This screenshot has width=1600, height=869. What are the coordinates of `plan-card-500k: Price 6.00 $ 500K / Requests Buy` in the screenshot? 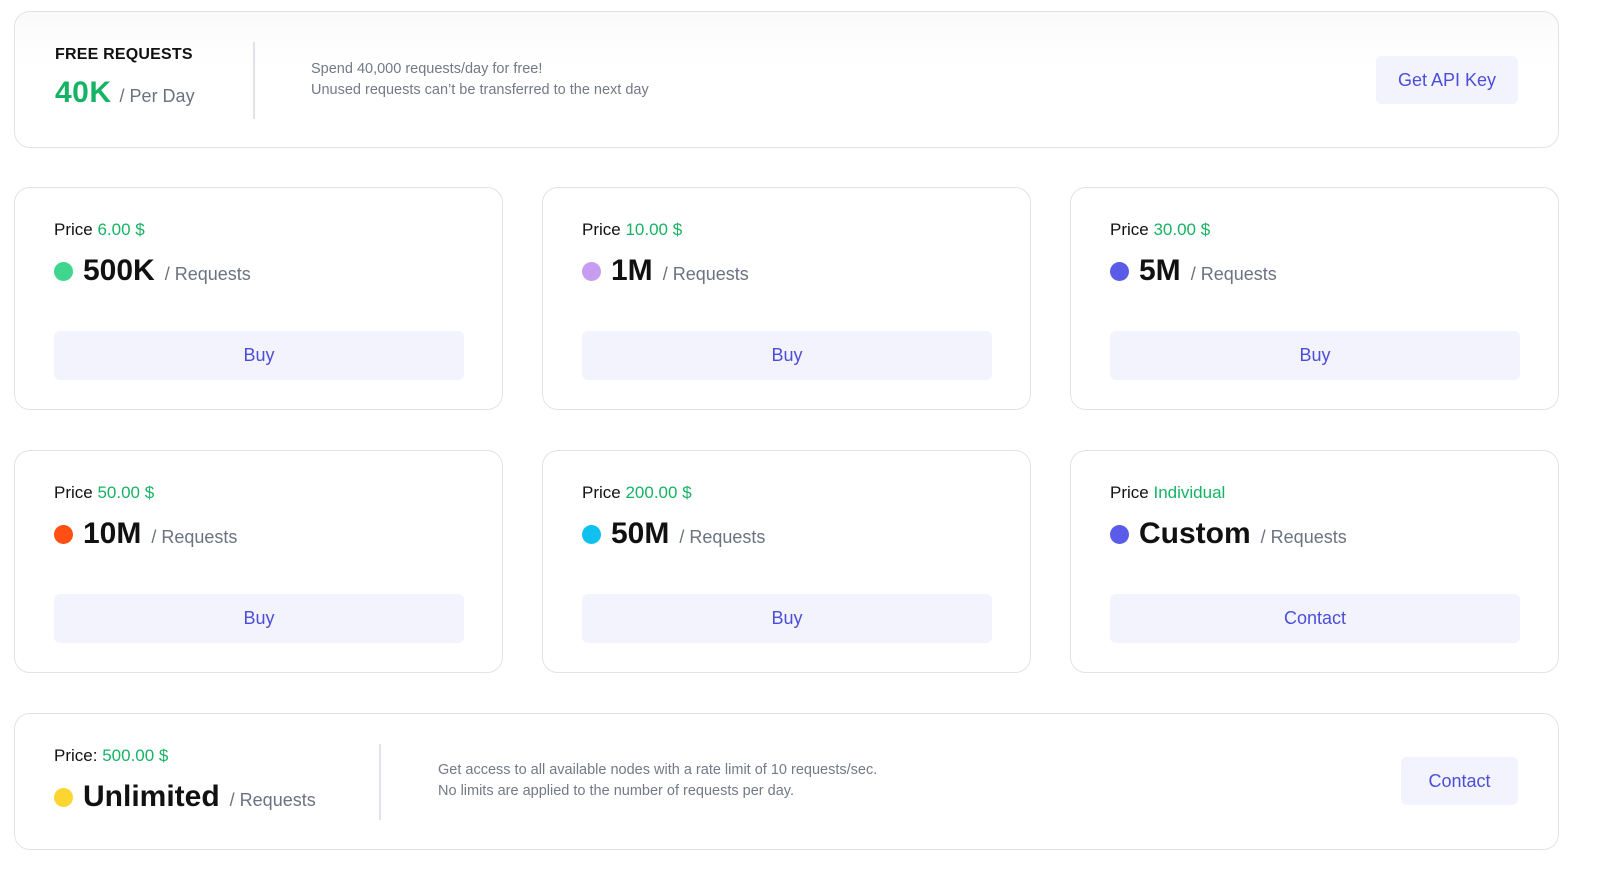 It's located at (258, 298).